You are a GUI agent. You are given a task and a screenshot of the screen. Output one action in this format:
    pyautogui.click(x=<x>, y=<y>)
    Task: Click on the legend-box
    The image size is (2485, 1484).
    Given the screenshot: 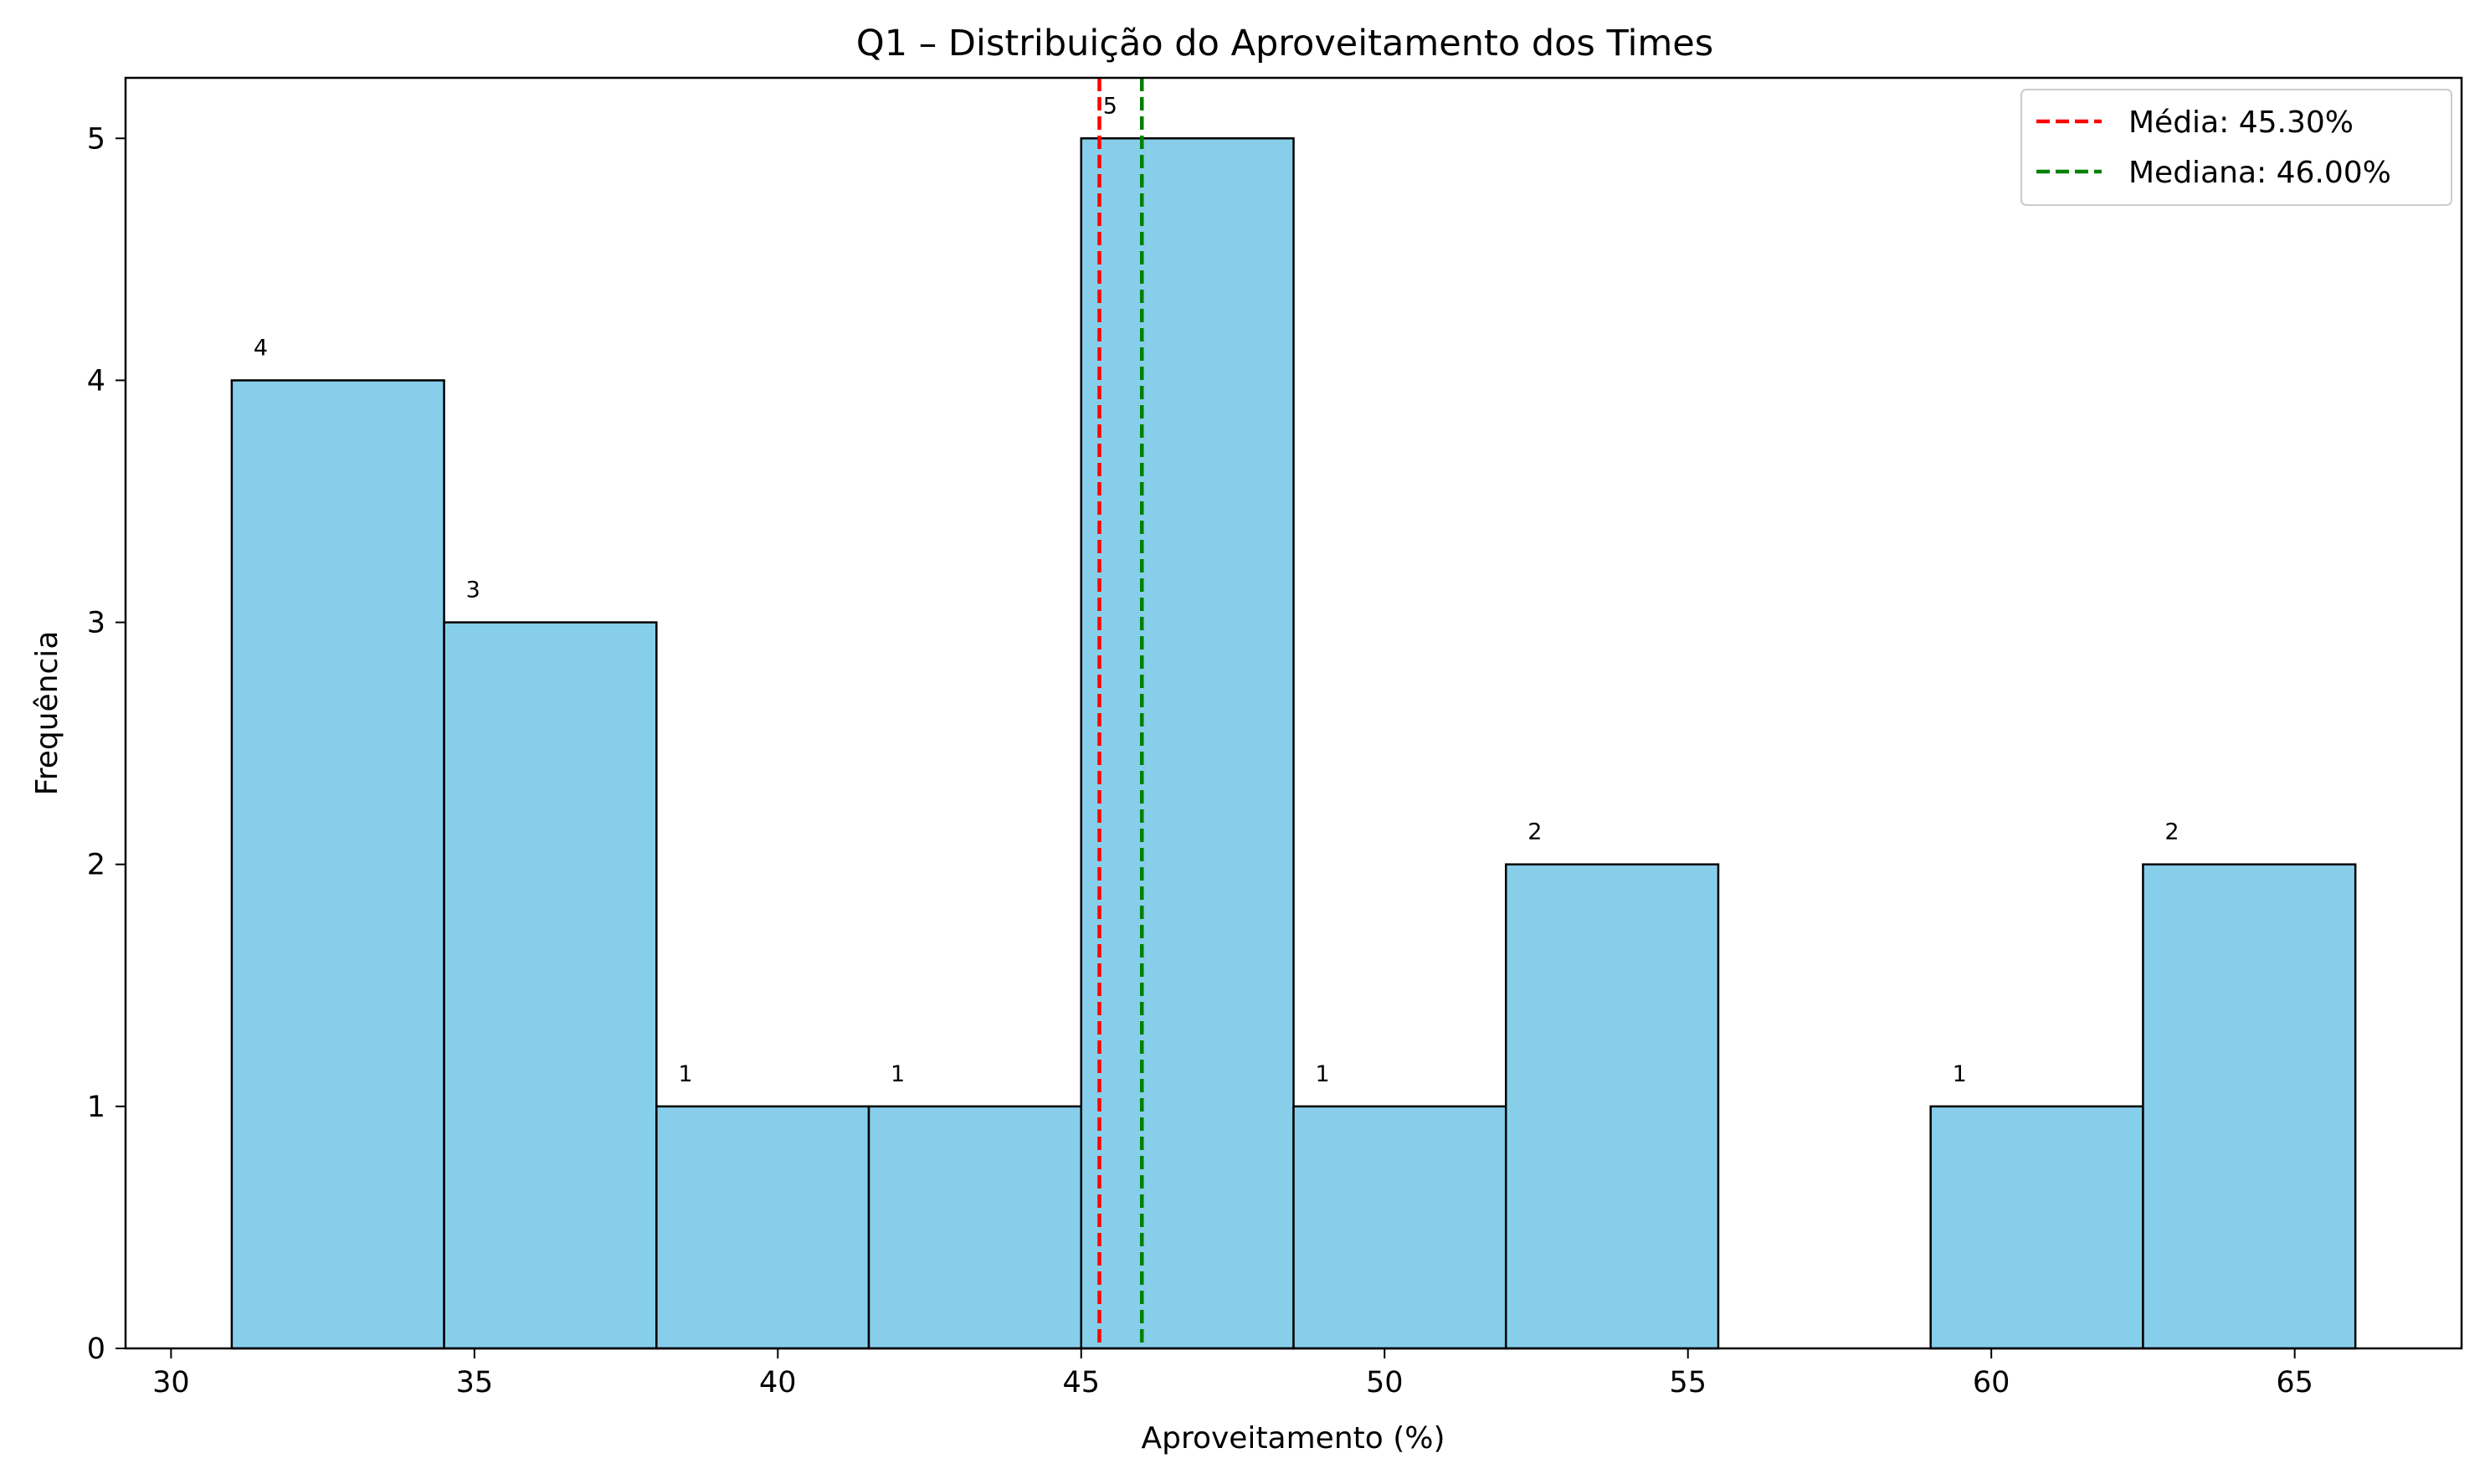 What is the action you would take?
    pyautogui.click(x=2236, y=148)
    